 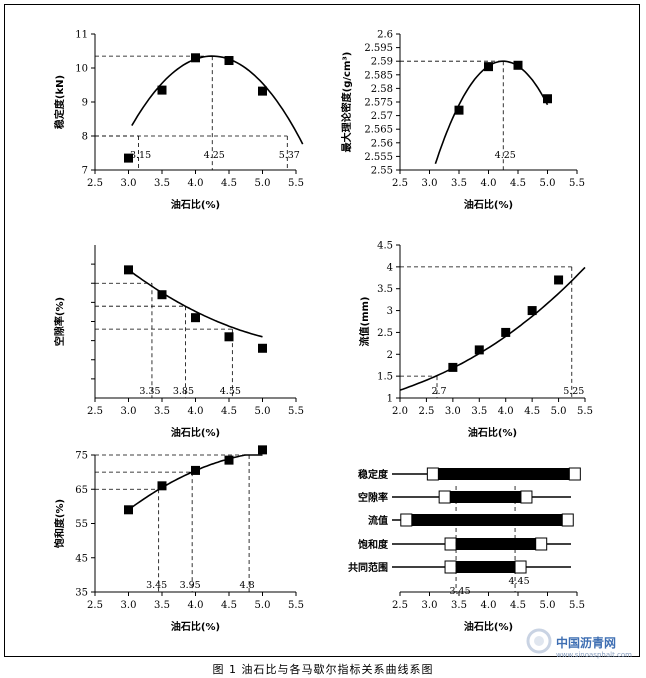 What do you see at coordinates (81, 69) in the screenshot?
I see `y-tick-label: 10` at bounding box center [81, 69].